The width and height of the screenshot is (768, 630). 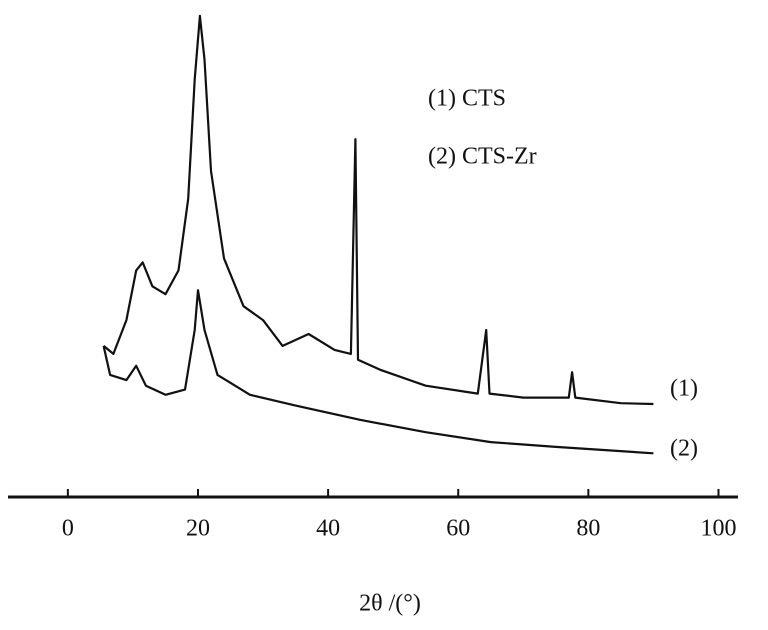 I want to click on series-label: (1), so click(x=684, y=389).